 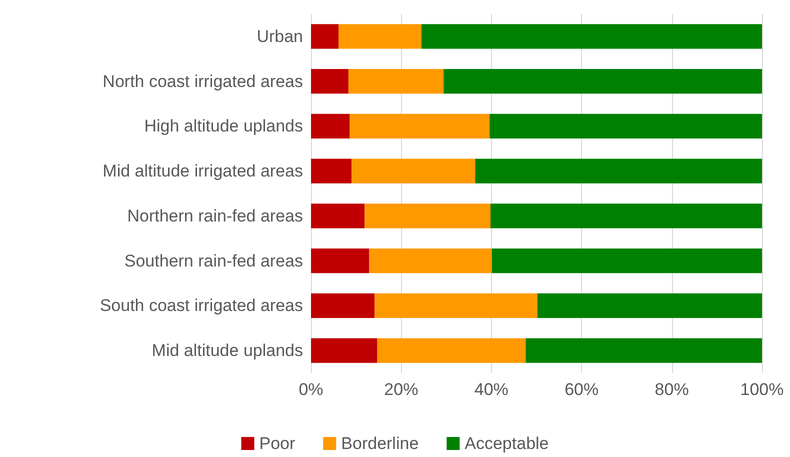 I want to click on y-tick-label: North coast irrigated areas, so click(x=202, y=81).